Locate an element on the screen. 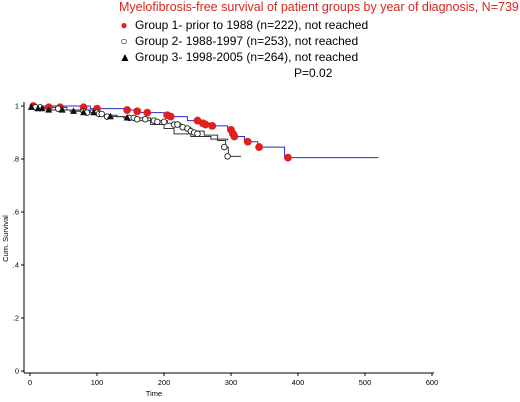 This screenshot has height=402, width=520. p-value-annotation: P=0.02 is located at coordinates (313, 73).